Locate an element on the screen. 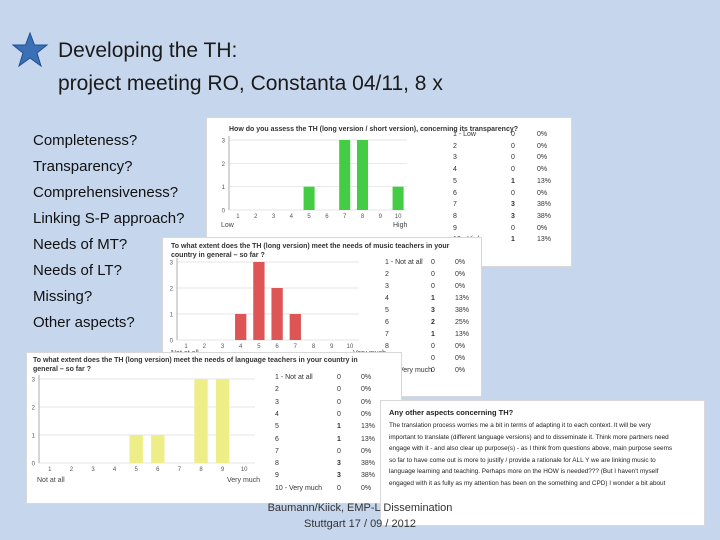 Image resolution: width=720 pixels, height=540 pixels. row-label: 7 is located at coordinates (277, 451).